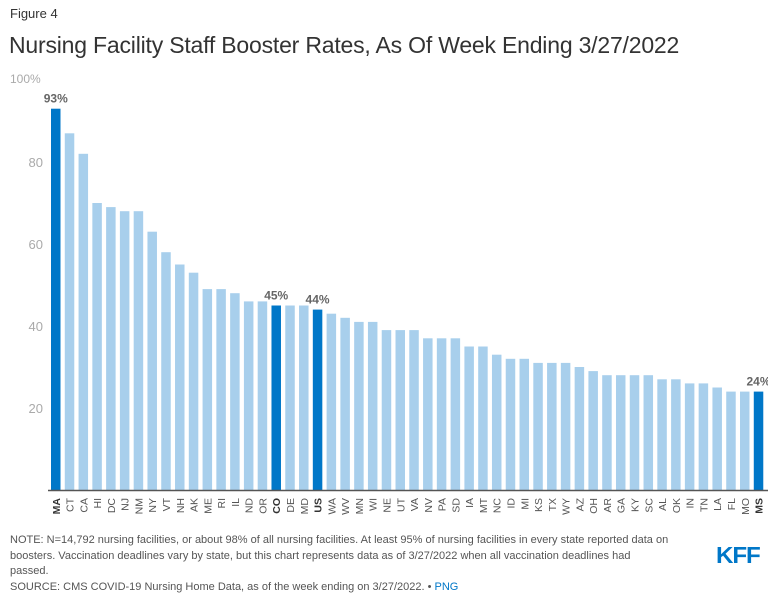  Describe the element at coordinates (717, 438) in the screenshot. I see `bar-la` at that location.